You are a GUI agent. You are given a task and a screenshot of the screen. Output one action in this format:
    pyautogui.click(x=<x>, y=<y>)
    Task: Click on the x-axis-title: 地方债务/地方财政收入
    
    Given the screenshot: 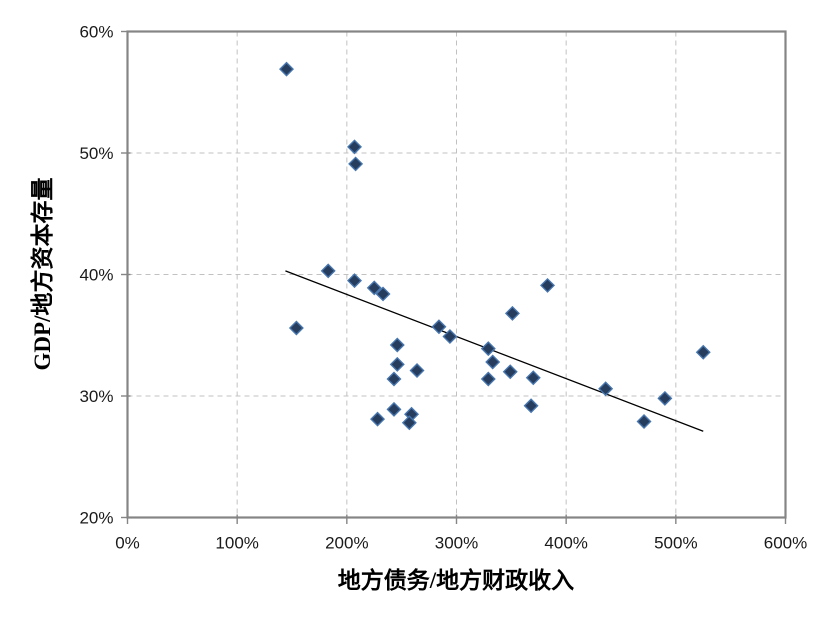 What is the action you would take?
    pyautogui.click(x=456, y=580)
    